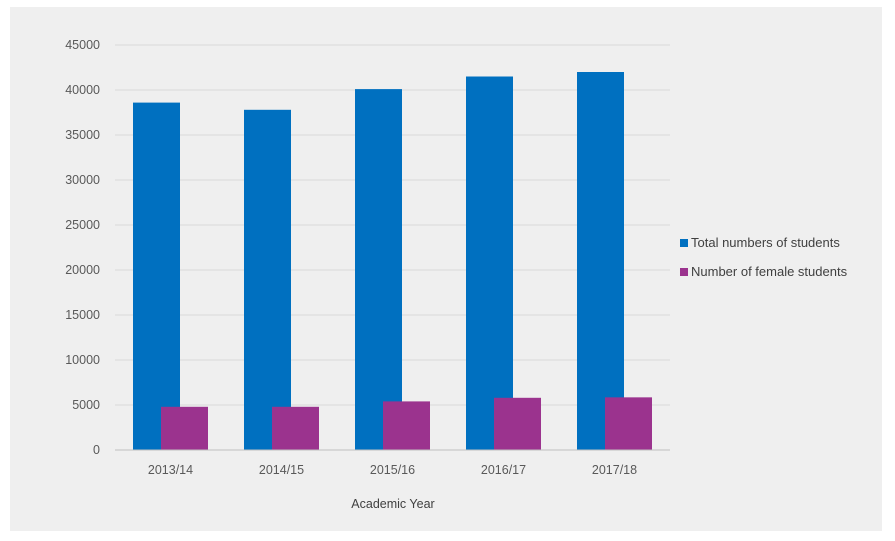  What do you see at coordinates (82, 90) in the screenshot?
I see `y-tick-label: 40000` at bounding box center [82, 90].